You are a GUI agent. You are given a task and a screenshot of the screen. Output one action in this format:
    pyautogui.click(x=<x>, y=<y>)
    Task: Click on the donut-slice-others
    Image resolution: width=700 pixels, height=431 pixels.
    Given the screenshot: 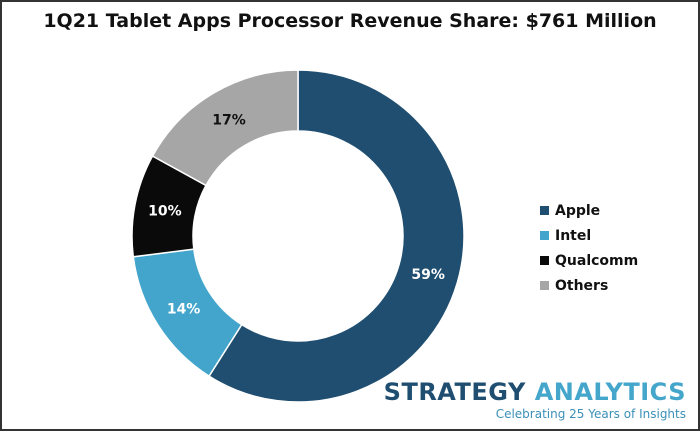 What is the action you would take?
    pyautogui.click(x=225, y=128)
    